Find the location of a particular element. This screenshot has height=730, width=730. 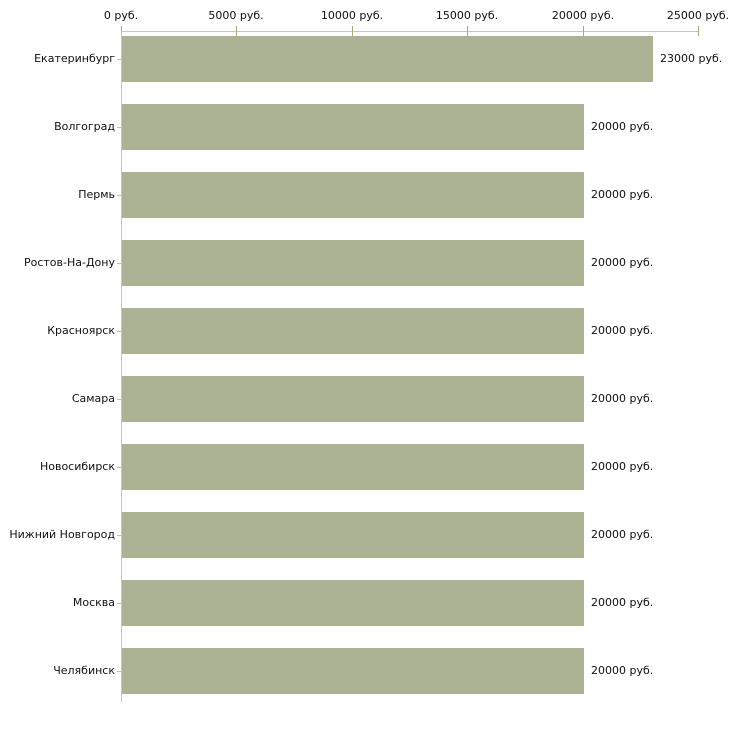

x-axis-tick-label: 10000 руб. is located at coordinates (352, 15).